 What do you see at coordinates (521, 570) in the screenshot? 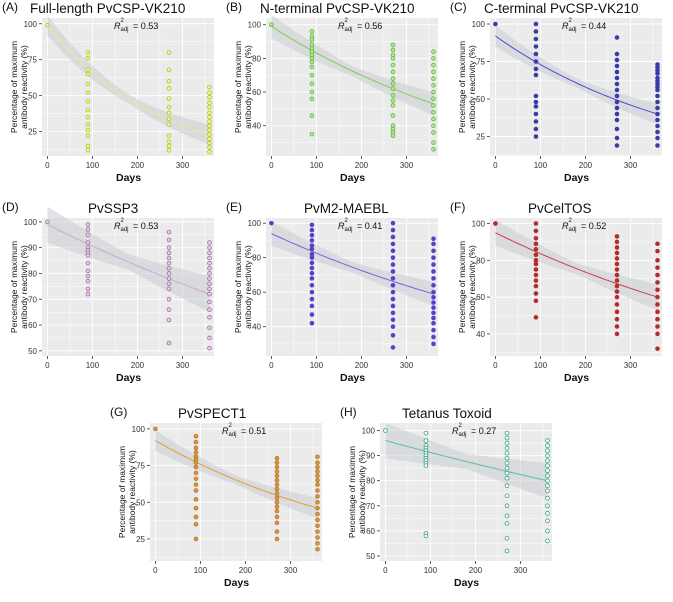
I see `x-tick-label: 300` at bounding box center [521, 570].